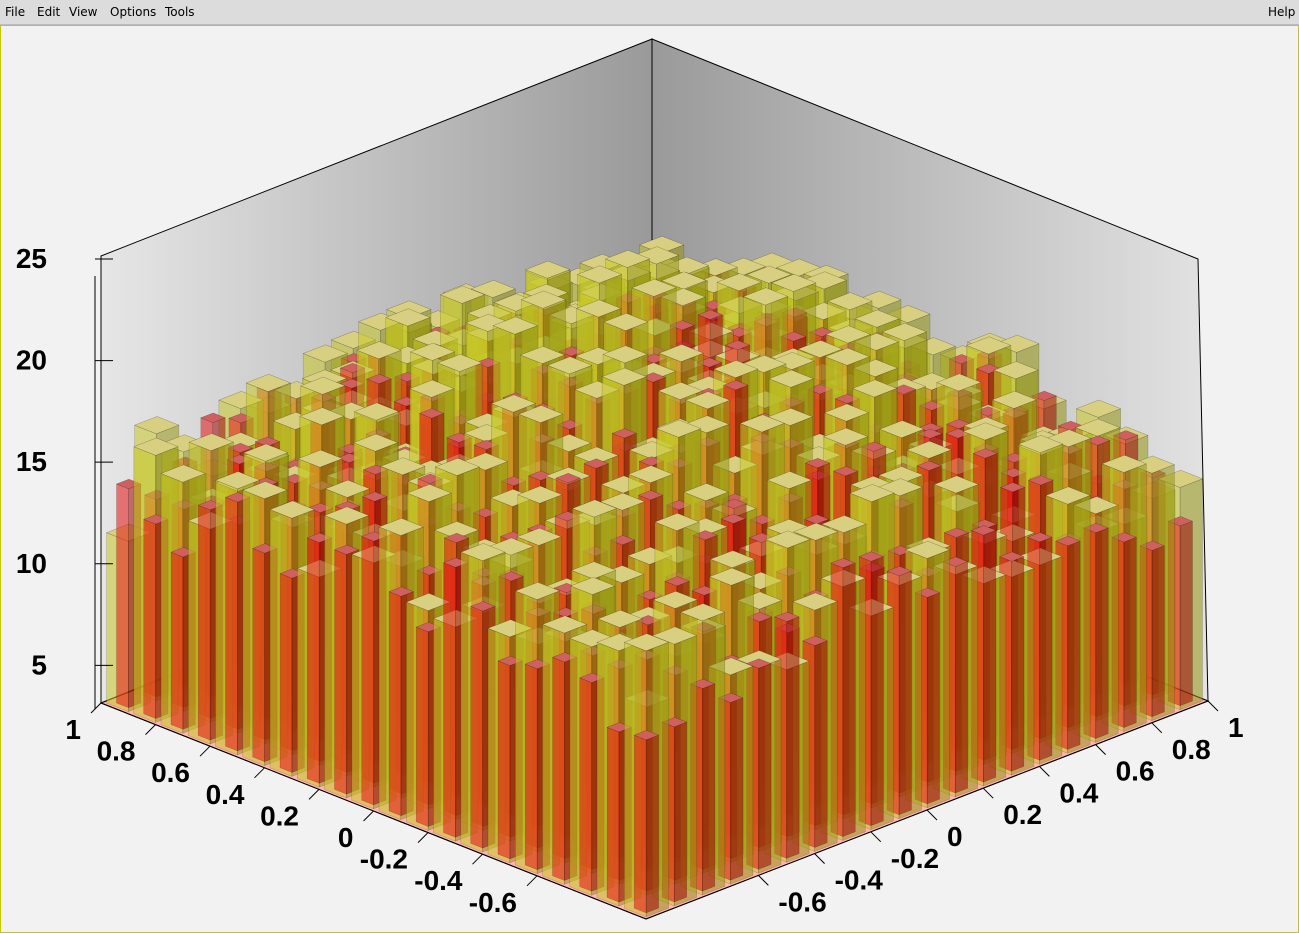 This screenshot has width=1299, height=933. Describe the element at coordinates (116, 751) in the screenshot. I see `left-axis-tick-label: 0.8` at that location.